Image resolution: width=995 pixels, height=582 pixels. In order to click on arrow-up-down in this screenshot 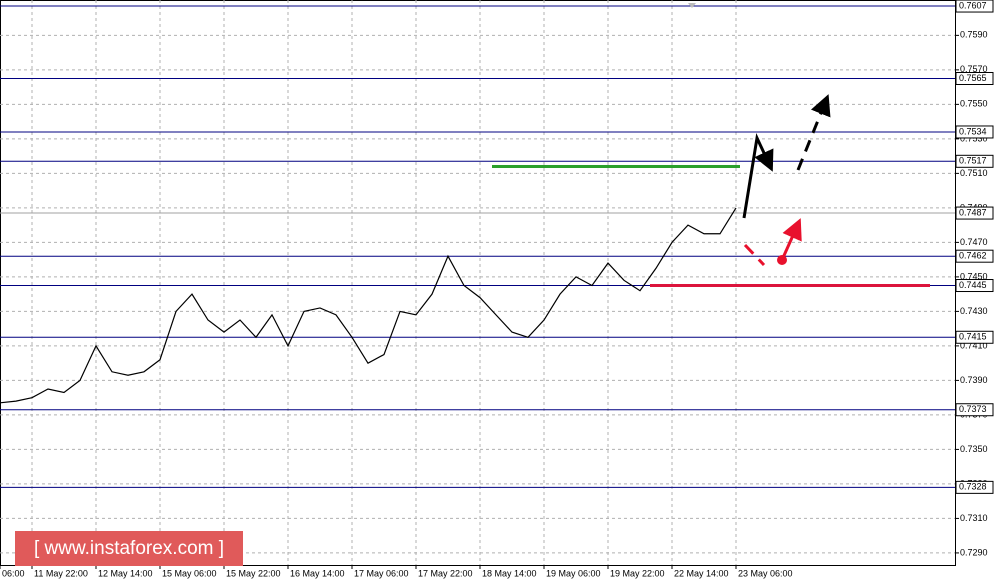, I will do `click(758, 175)`.